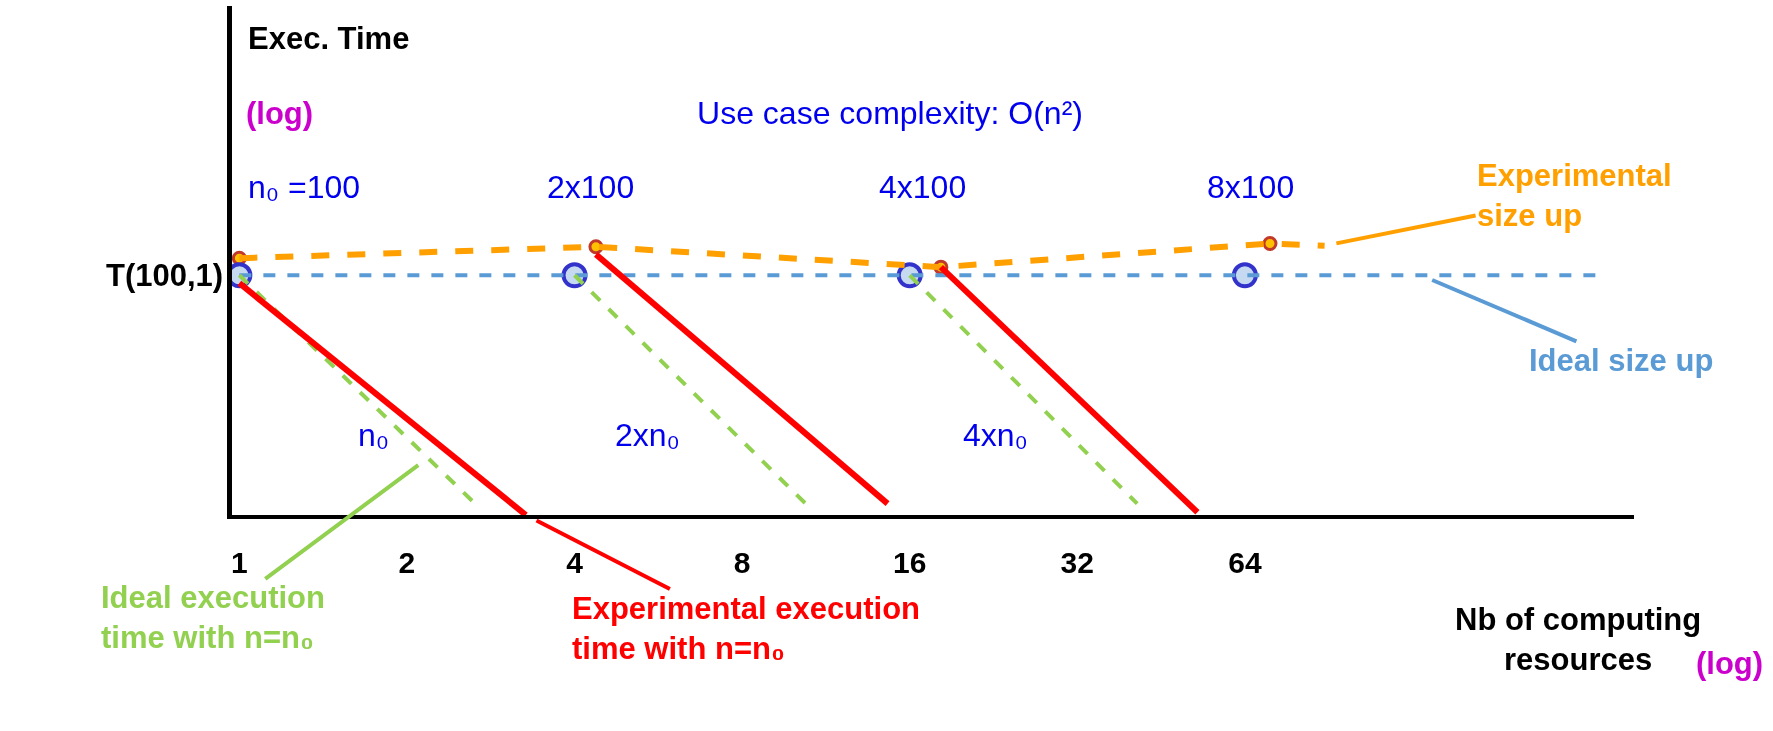 The width and height of the screenshot is (1773, 731). Describe the element at coordinates (995, 435) in the screenshot. I see `annotation: 4xn₀` at that location.